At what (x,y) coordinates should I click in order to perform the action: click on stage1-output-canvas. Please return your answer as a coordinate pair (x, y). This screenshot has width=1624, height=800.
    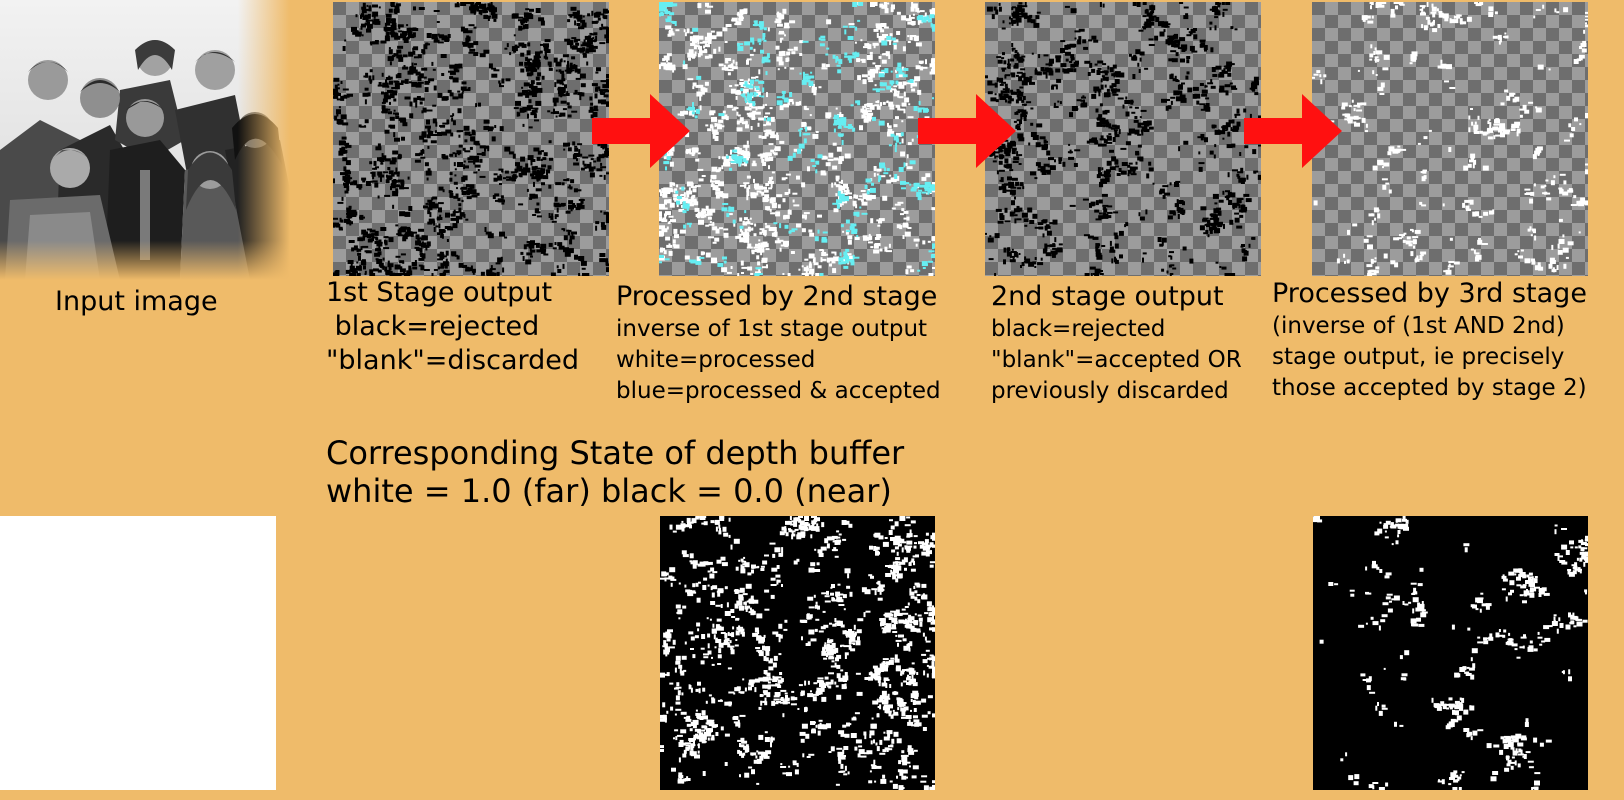
    Looking at the image, I should click on (471, 139).